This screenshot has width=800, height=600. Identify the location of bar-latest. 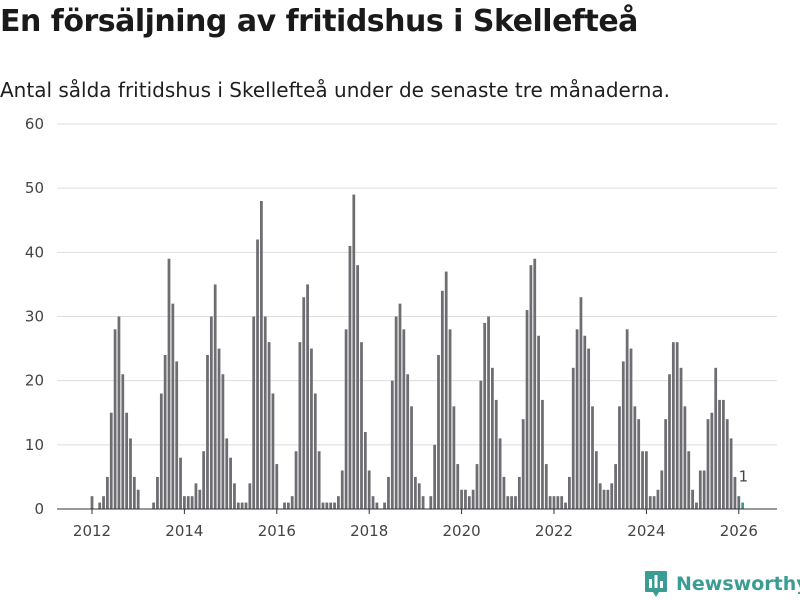
(743, 505).